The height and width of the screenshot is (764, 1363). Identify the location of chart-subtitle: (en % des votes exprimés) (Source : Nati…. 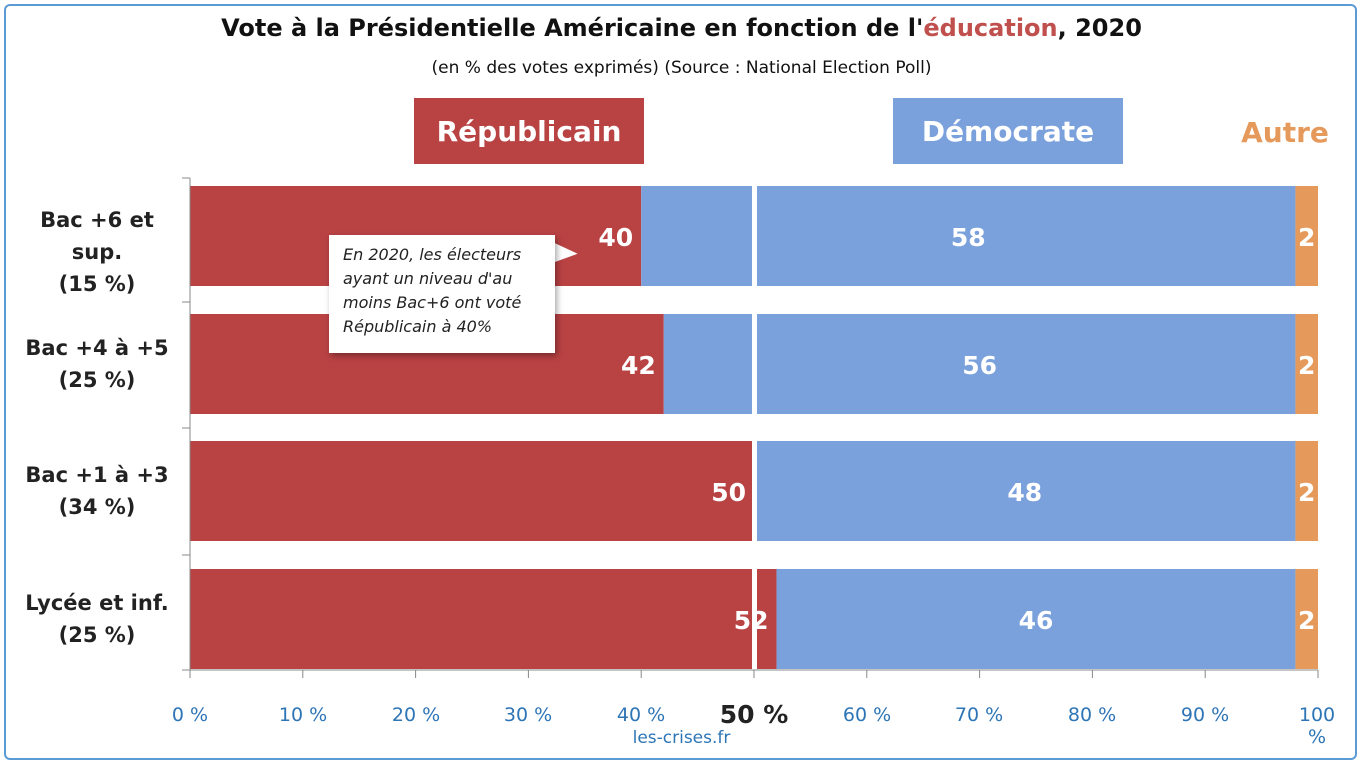
(681, 68).